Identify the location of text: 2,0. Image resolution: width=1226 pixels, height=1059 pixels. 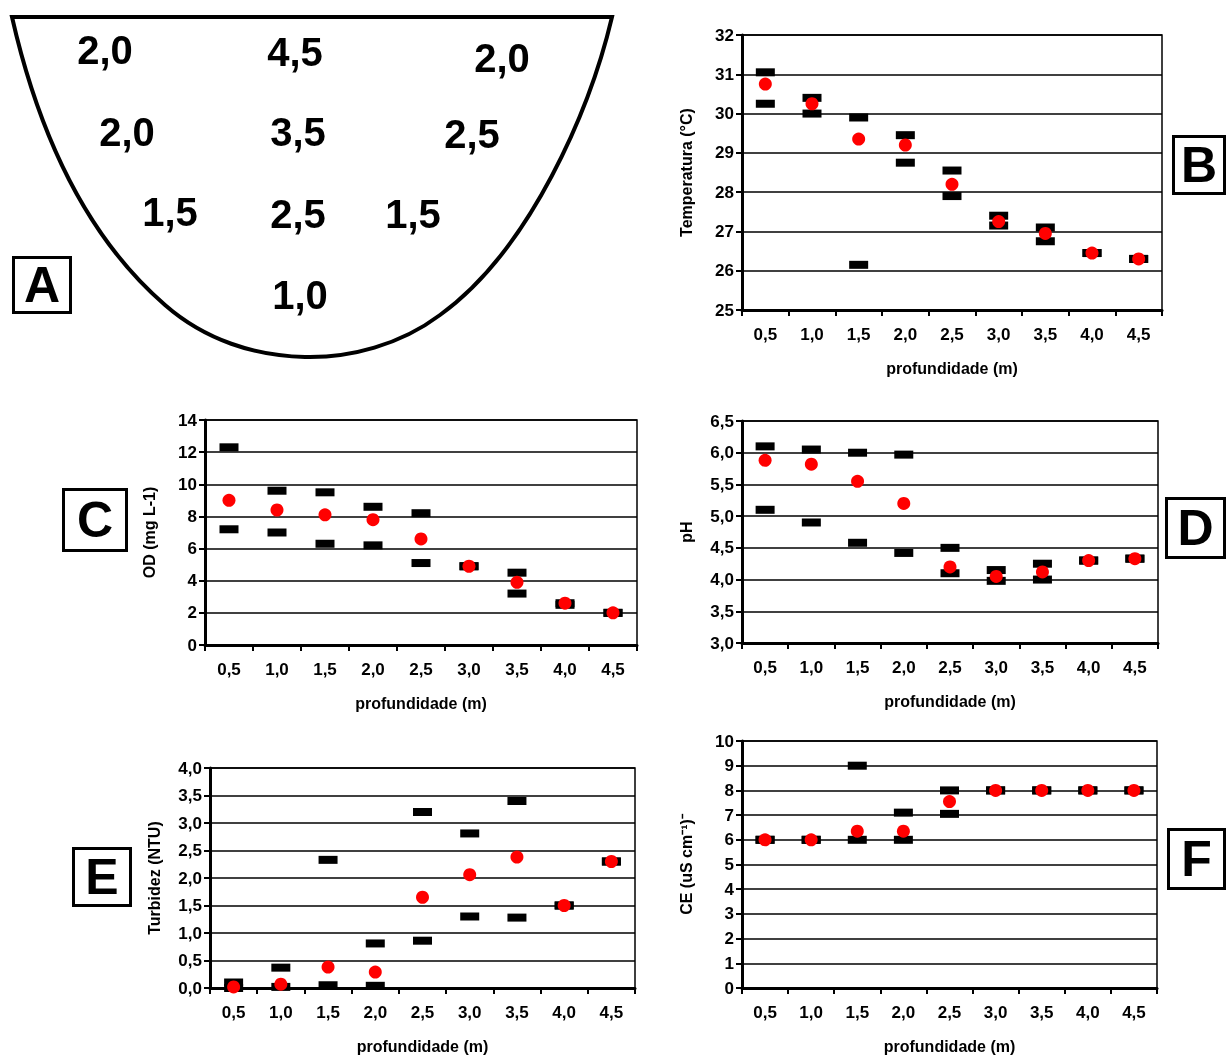
(502, 58).